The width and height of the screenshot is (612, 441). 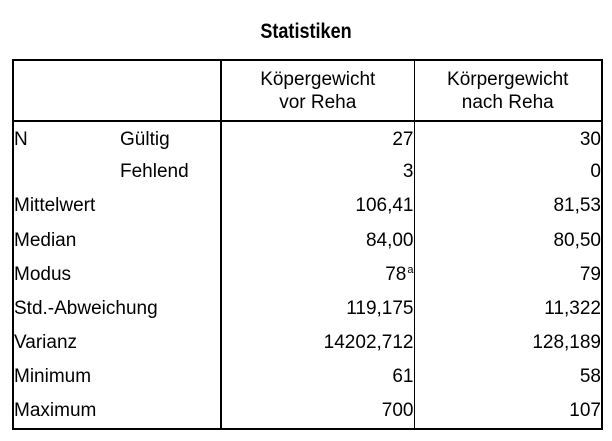 I want to click on row-label, so click(x=66, y=172).